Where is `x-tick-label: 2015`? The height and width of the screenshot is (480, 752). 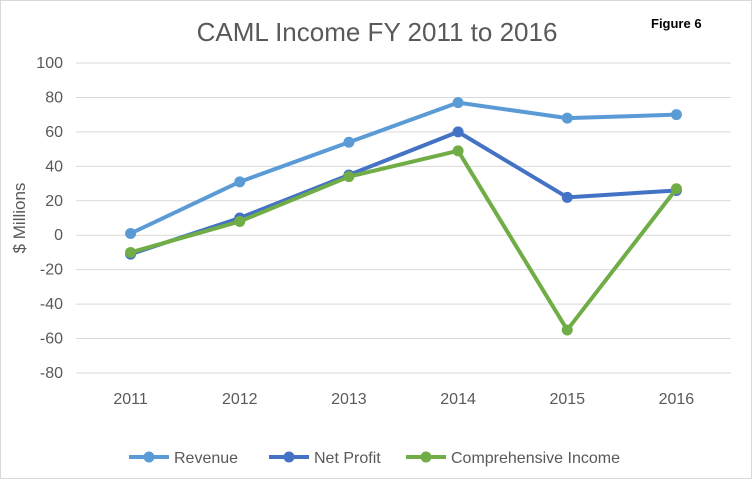 x-tick-label: 2015 is located at coordinates (567, 399).